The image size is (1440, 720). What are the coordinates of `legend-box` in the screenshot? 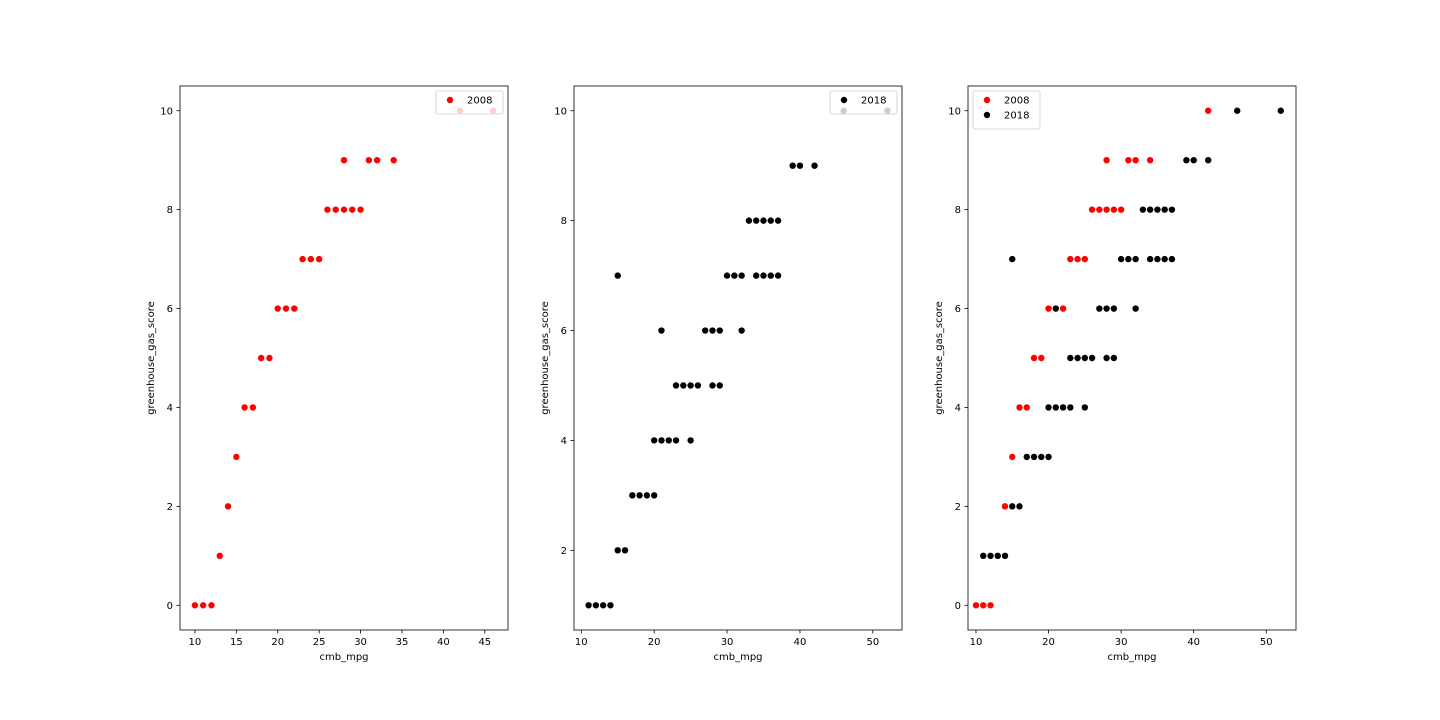 It's located at (469, 102).